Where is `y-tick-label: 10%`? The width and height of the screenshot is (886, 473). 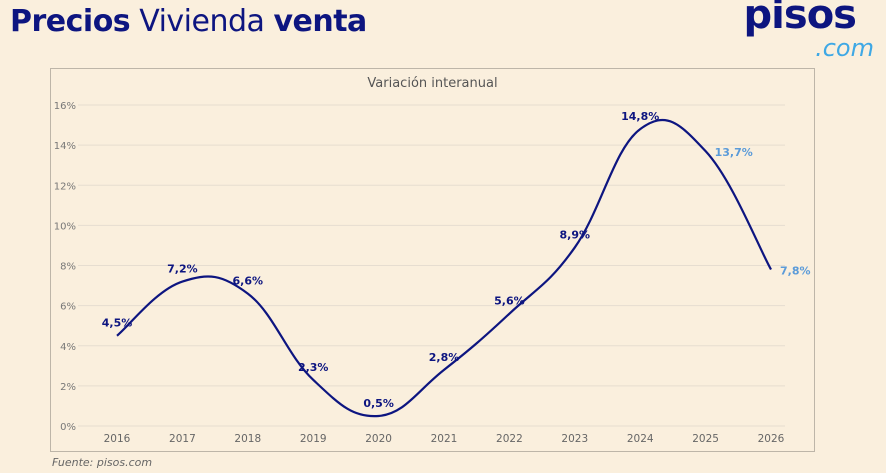 y-tick-label: 10% is located at coordinates (65, 226).